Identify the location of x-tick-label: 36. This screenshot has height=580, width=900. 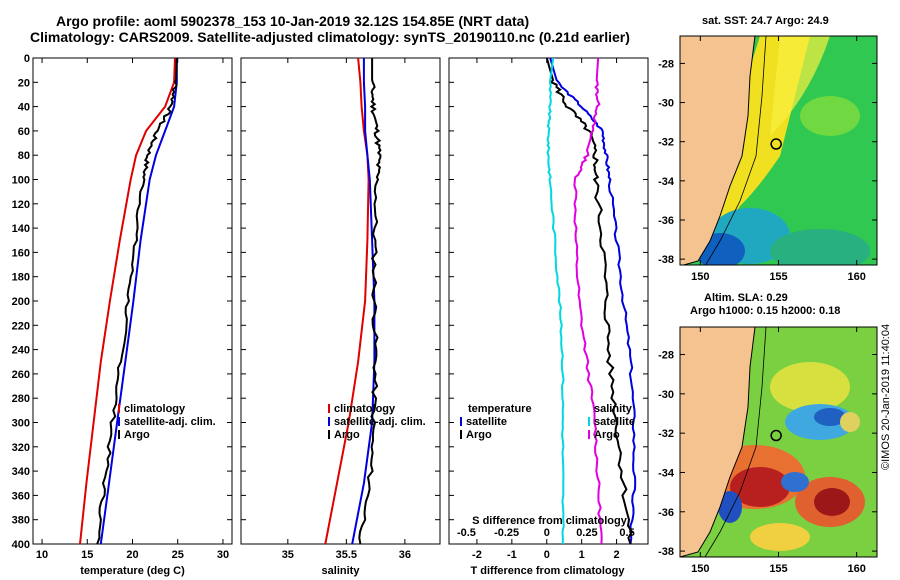
(405, 555).